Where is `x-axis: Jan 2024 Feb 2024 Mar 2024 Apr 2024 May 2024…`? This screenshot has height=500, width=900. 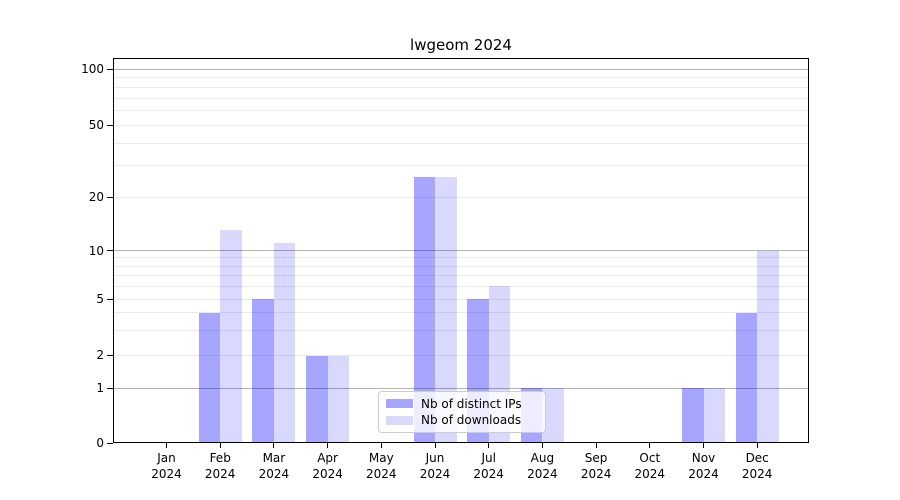 x-axis: Jan 2024 Feb 2024 Mar 2024 Apr 2024 May 2024… is located at coordinates (461, 468).